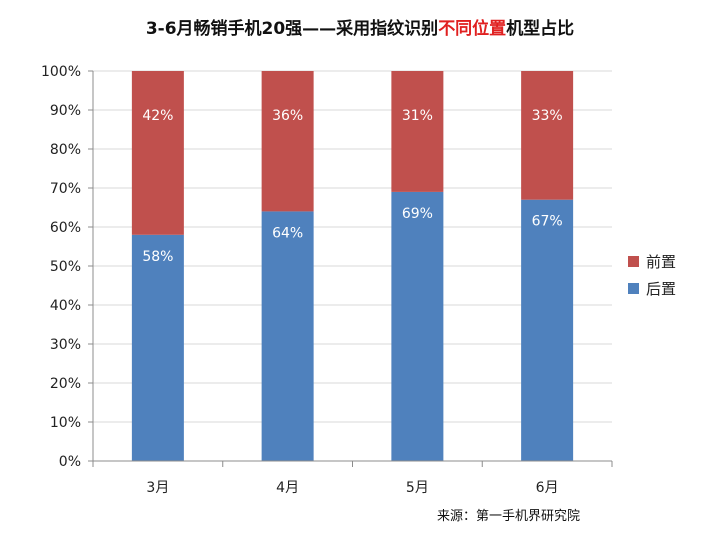 The image size is (720, 540). Describe the element at coordinates (287, 116) in the screenshot. I see `data-label-front: 36%` at that location.